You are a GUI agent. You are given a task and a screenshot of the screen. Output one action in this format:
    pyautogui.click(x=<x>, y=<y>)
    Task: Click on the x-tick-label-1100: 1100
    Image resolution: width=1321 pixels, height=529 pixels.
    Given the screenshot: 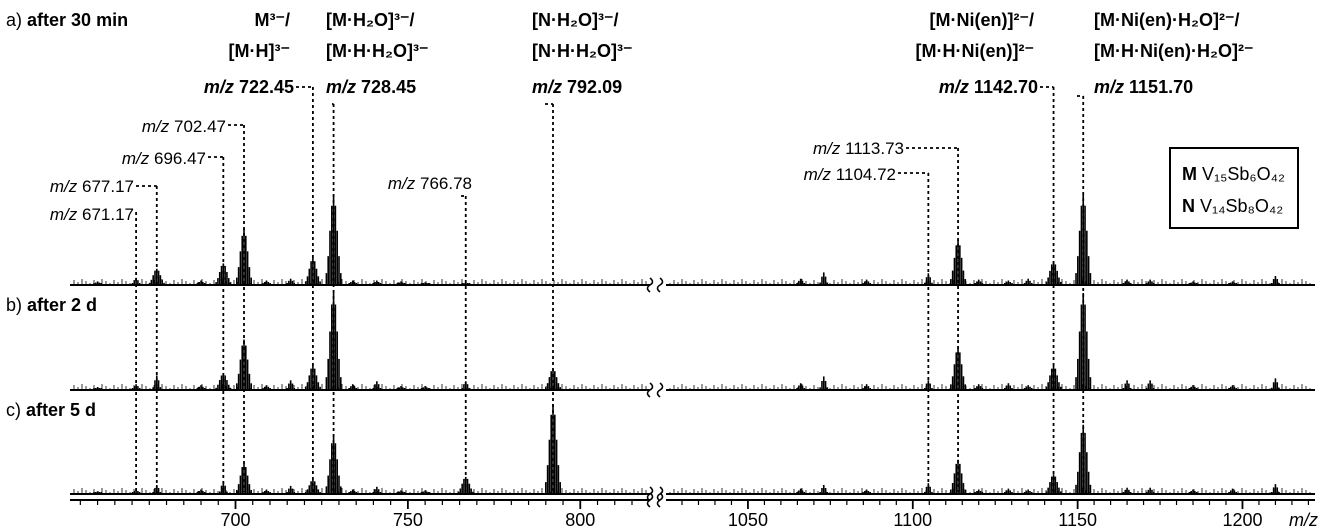 What is the action you would take?
    pyautogui.click(x=912, y=519)
    